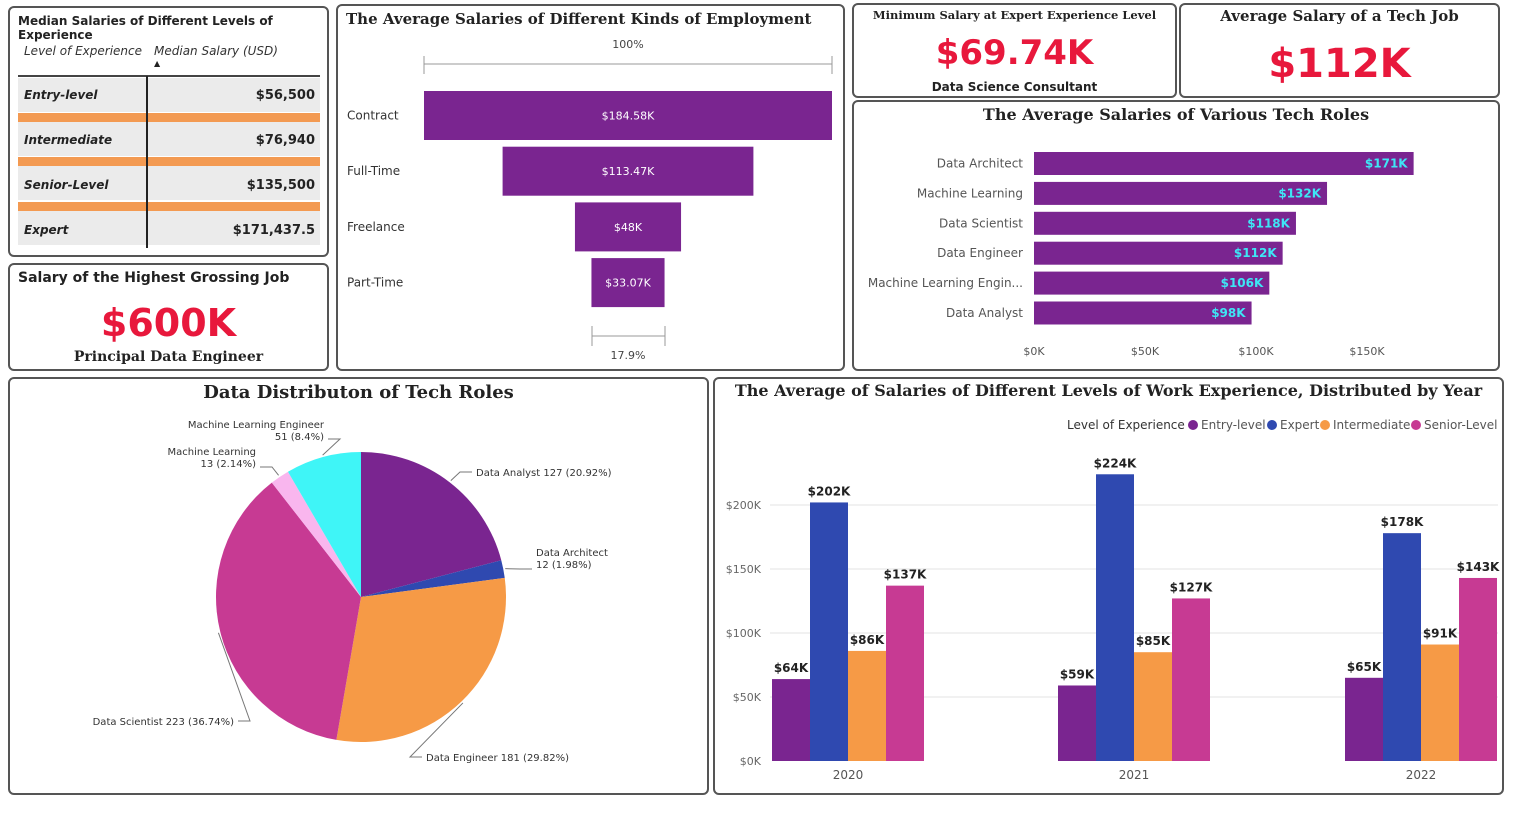  I want to click on funnel-top-percent: 100%, so click(627, 44).